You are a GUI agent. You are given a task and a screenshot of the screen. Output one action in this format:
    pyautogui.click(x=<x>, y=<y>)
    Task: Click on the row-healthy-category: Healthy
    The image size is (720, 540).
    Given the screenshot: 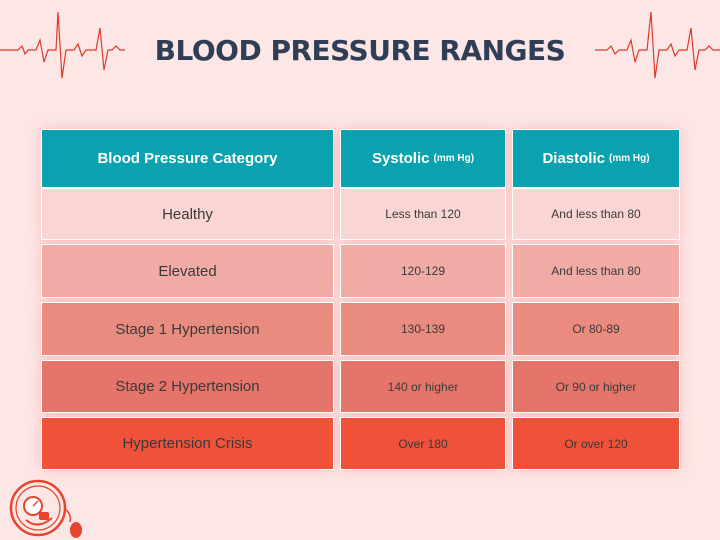 What is the action you would take?
    pyautogui.click(x=187, y=214)
    